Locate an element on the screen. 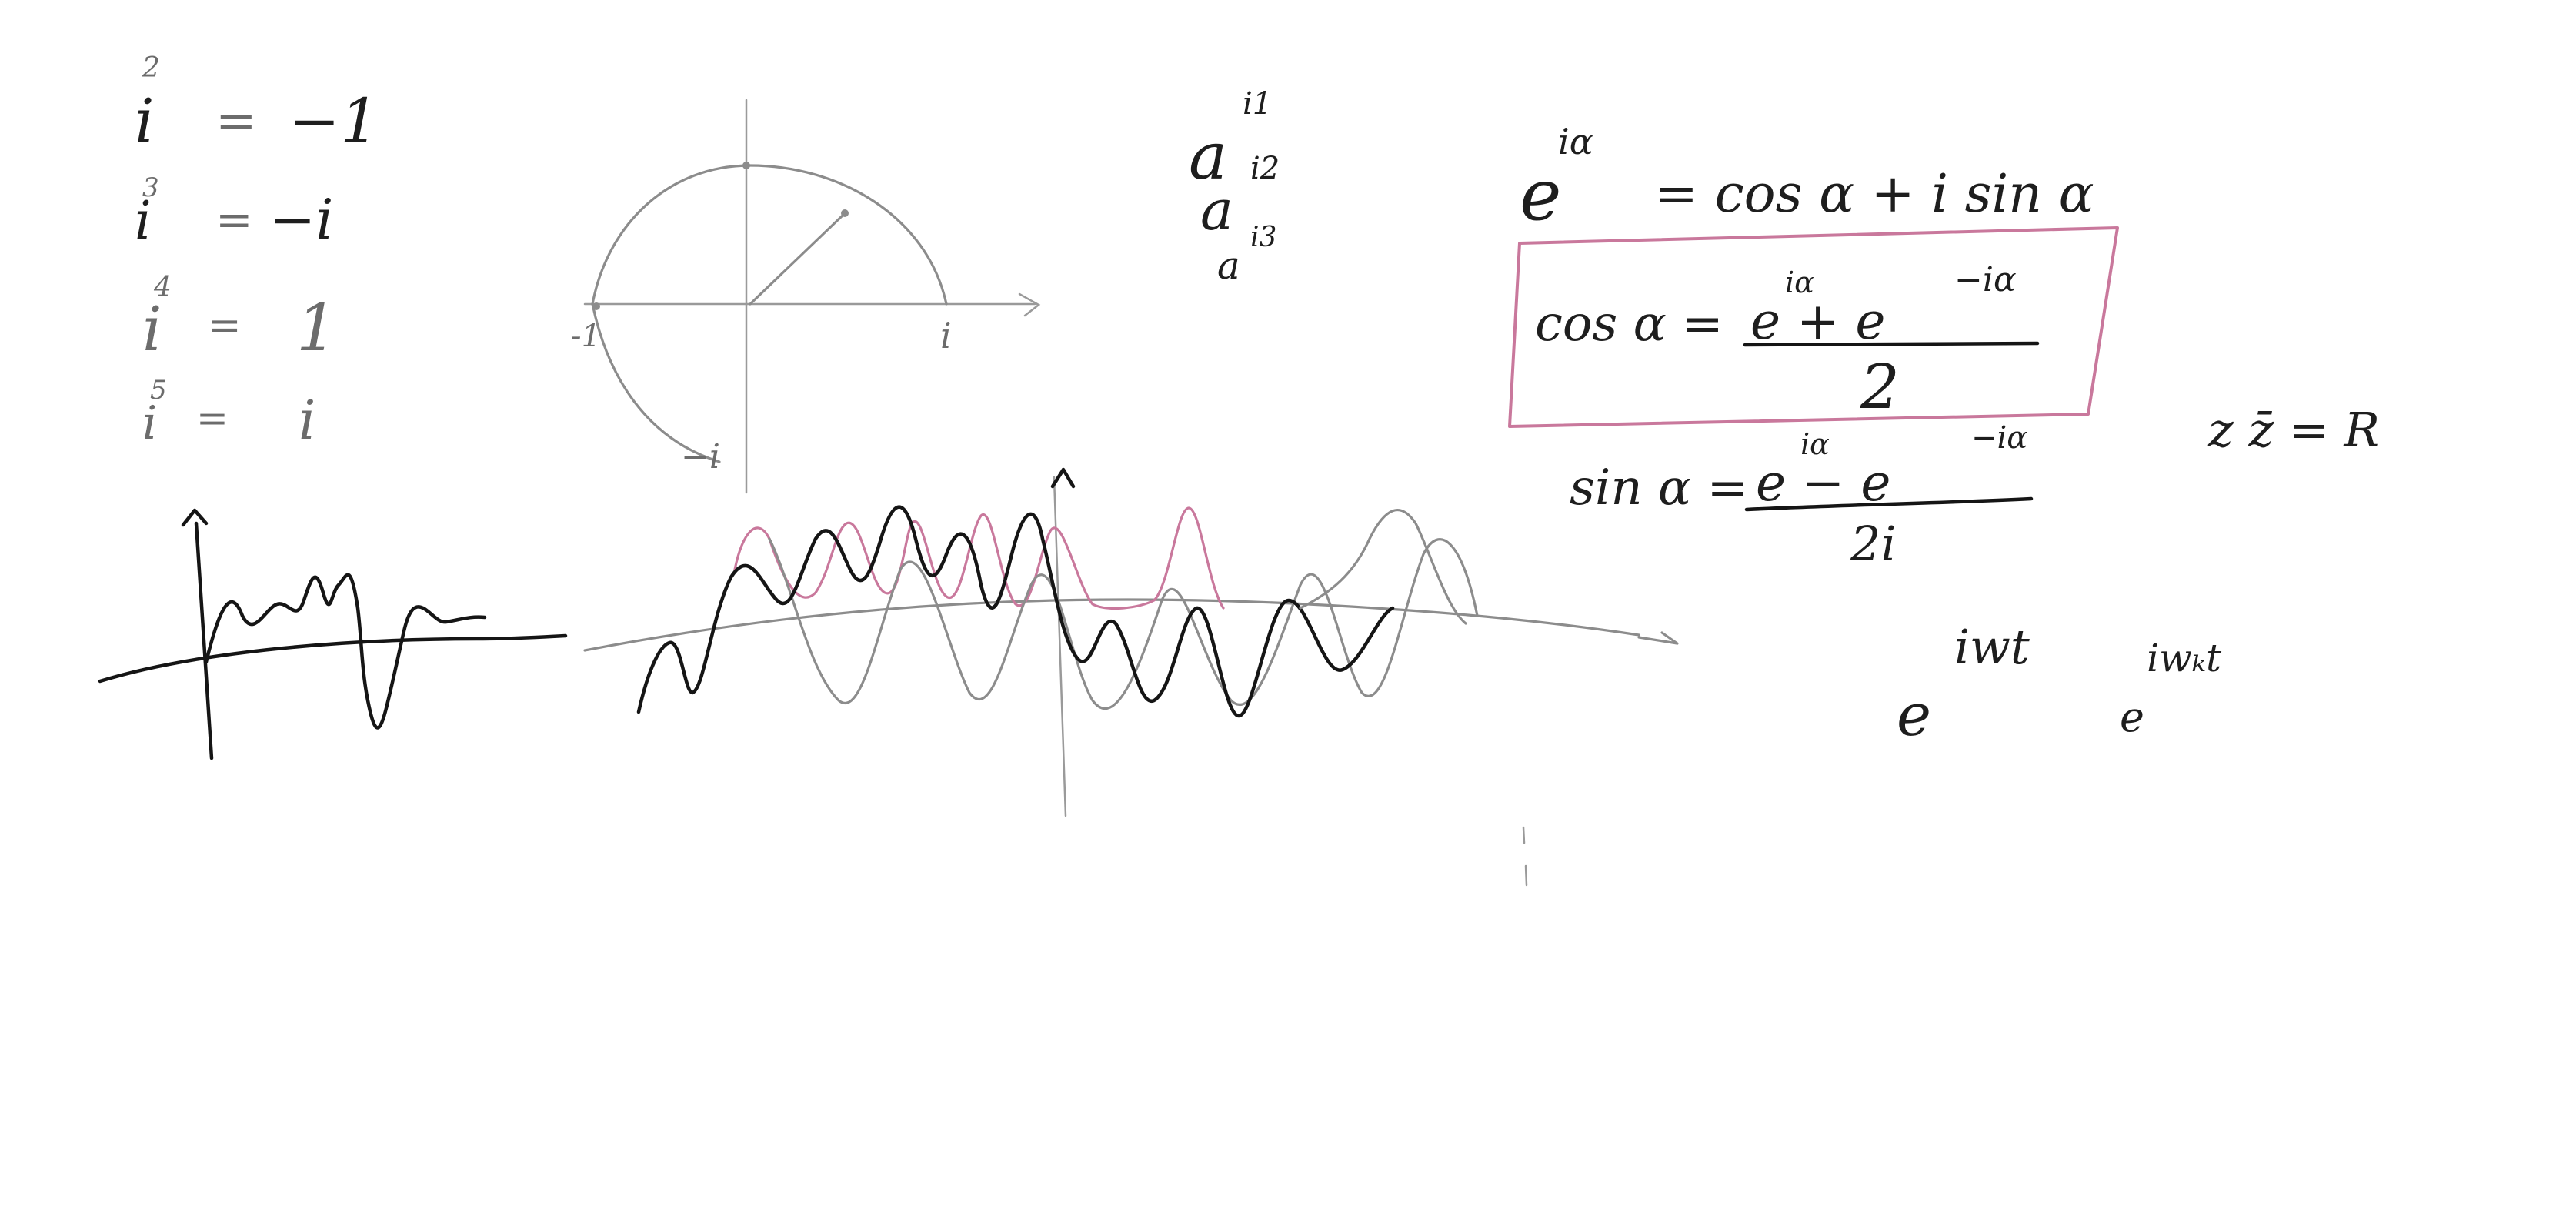  cos-denominator: 2 is located at coordinates (1880, 387).